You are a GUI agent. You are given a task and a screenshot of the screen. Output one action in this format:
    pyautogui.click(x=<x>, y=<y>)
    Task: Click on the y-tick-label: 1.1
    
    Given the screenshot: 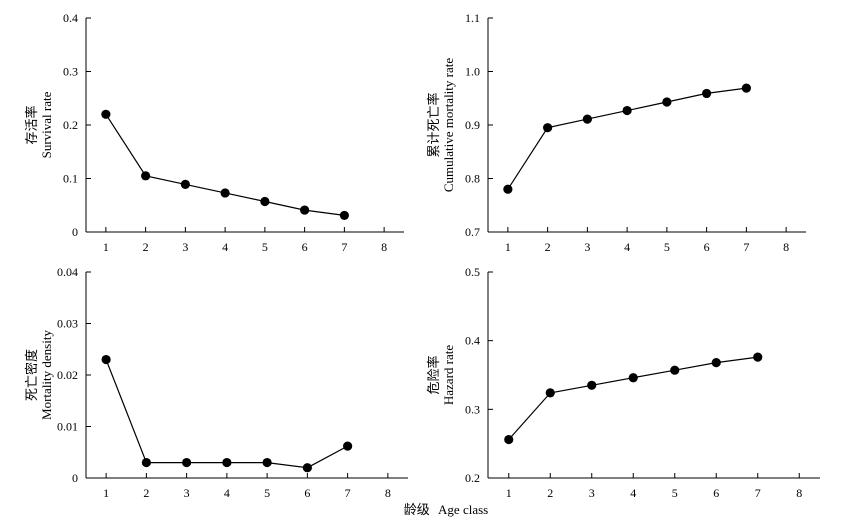 What is the action you would take?
    pyautogui.click(x=472, y=18)
    